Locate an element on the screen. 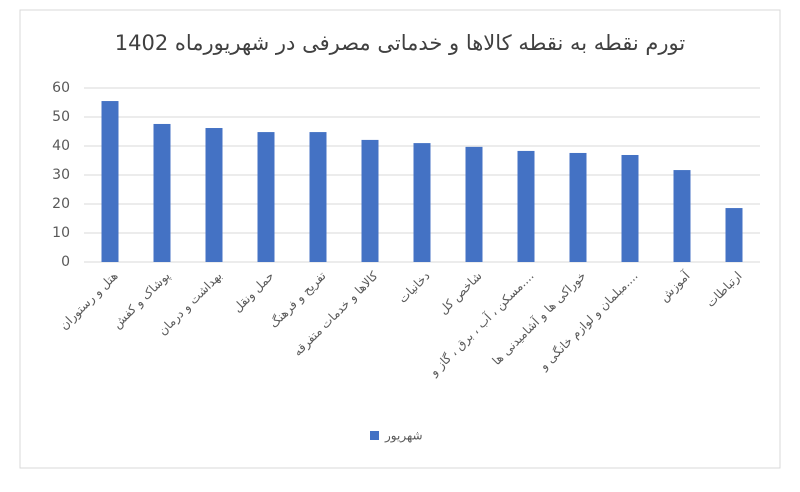  y-tick-label: 50 is located at coordinates (61, 117).